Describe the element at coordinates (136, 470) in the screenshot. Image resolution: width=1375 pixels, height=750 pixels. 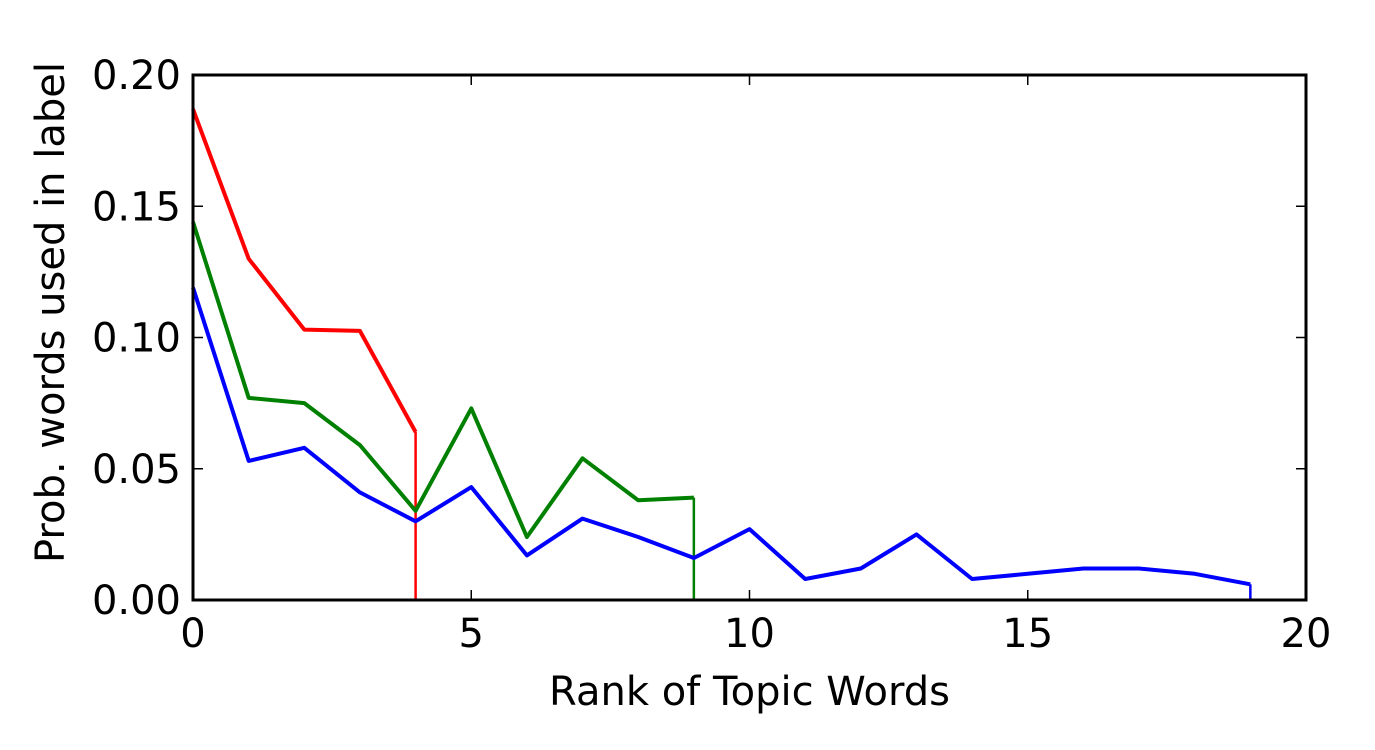
I see `y-tick-label: 0.05` at that location.